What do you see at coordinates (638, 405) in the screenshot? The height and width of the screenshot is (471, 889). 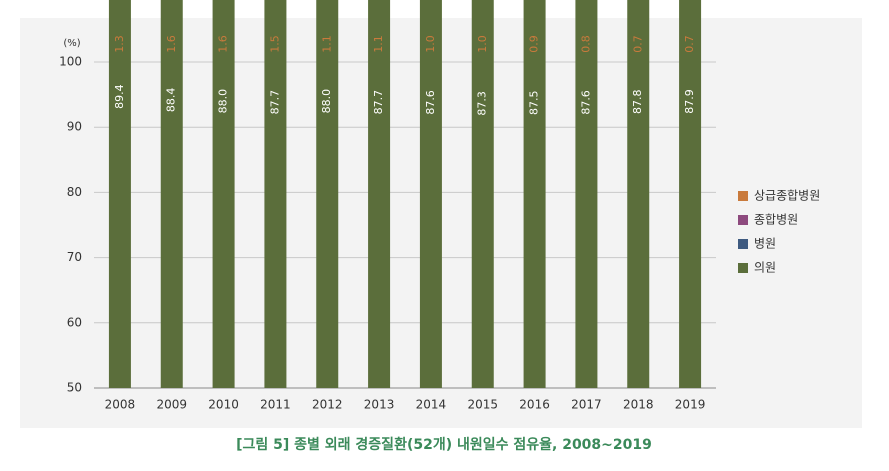 I see `x-tick-label: 2018` at bounding box center [638, 405].